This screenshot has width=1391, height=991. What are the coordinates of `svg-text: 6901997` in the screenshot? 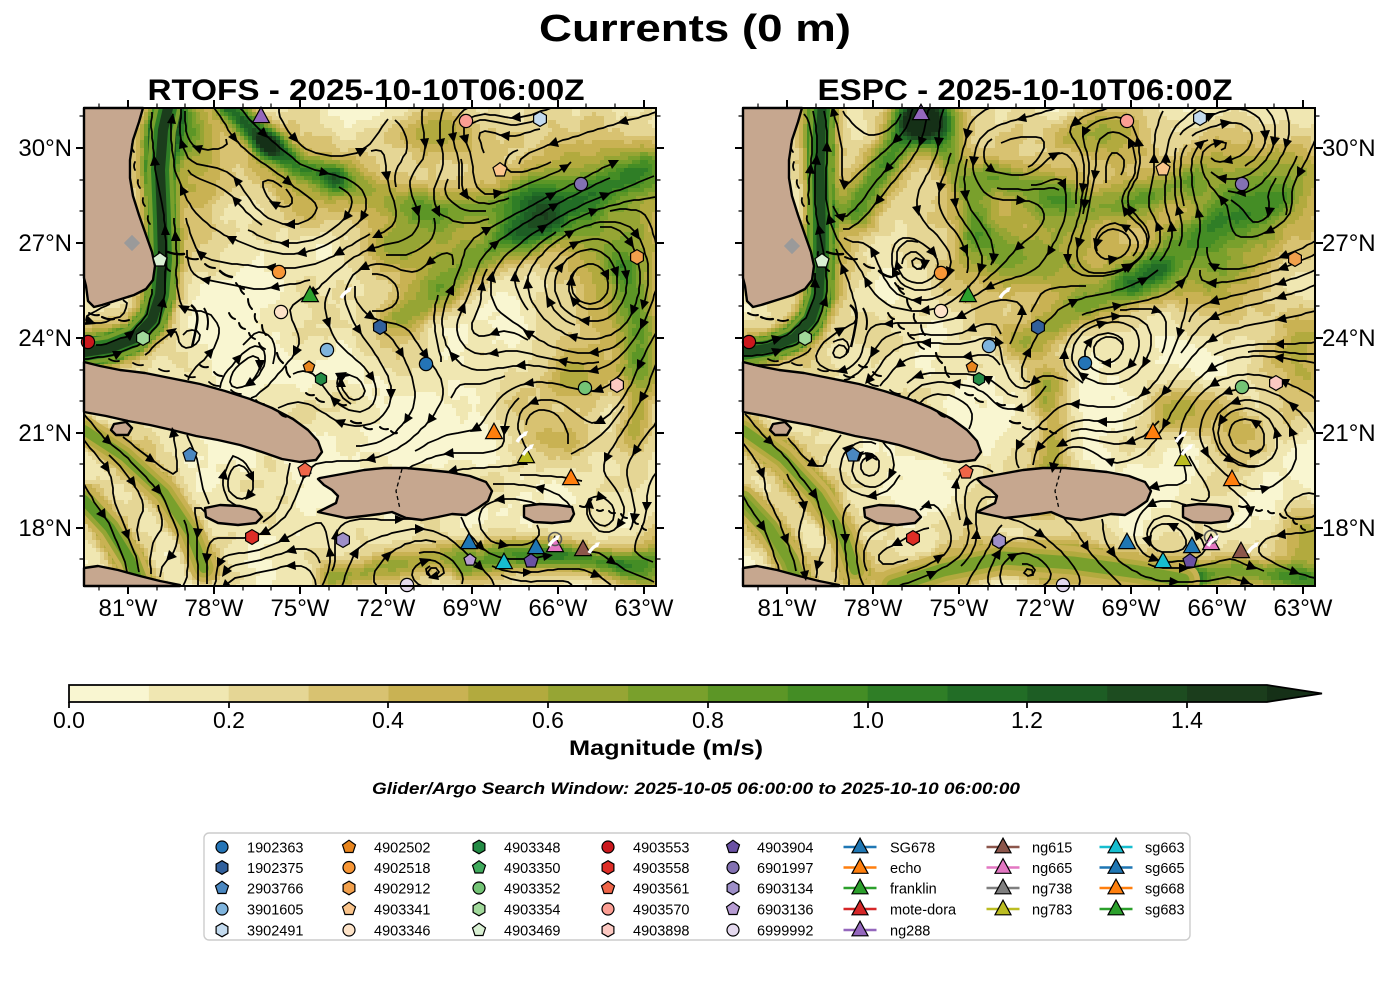 It's located at (785, 869).